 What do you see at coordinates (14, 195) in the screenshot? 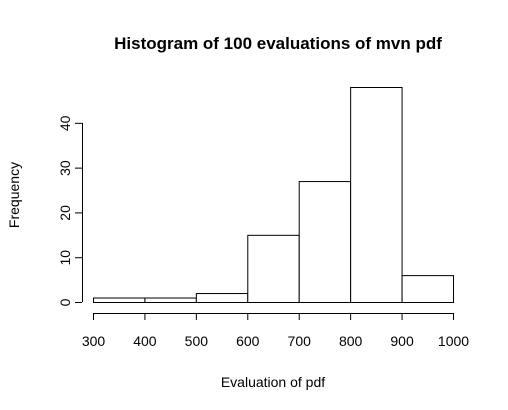
I see `y-axis-label: Frequency` at bounding box center [14, 195].